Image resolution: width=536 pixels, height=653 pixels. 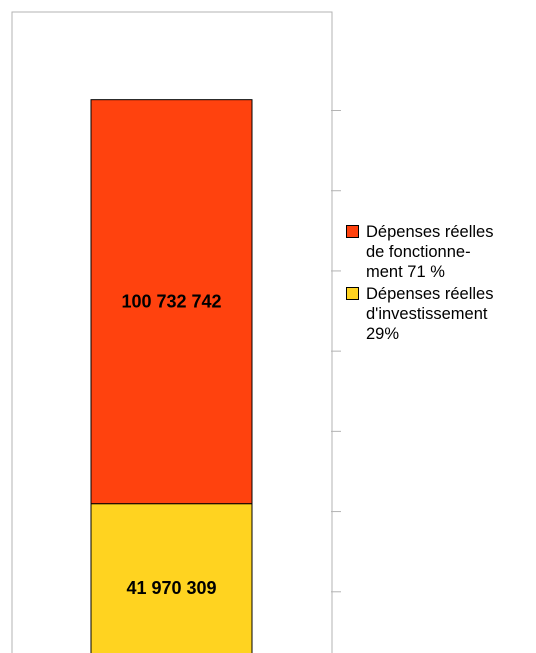 I want to click on legend-swatch-investissement, so click(x=352, y=293).